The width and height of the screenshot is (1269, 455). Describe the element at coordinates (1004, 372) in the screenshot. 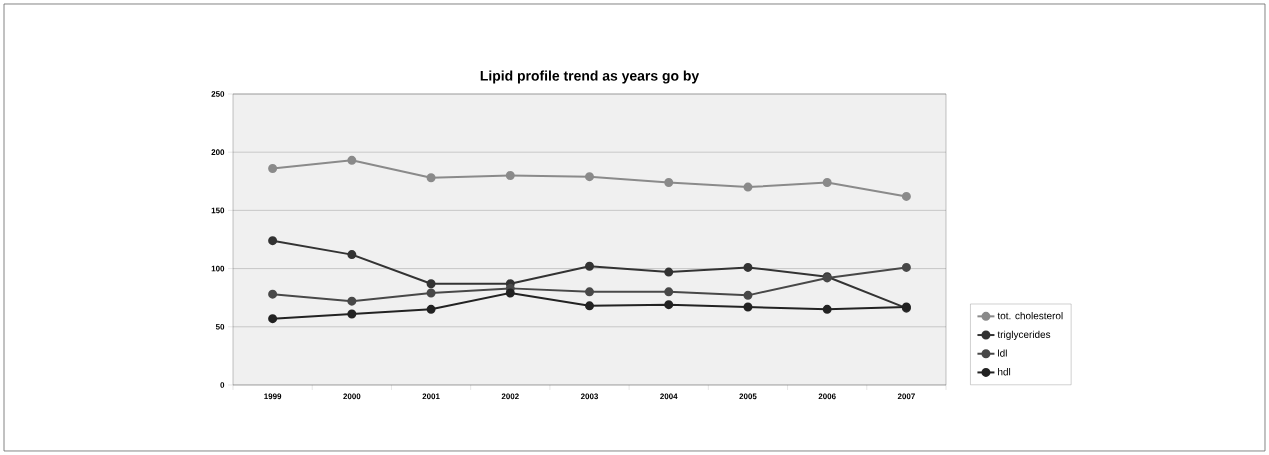

I see `legend-label: hdl` at that location.